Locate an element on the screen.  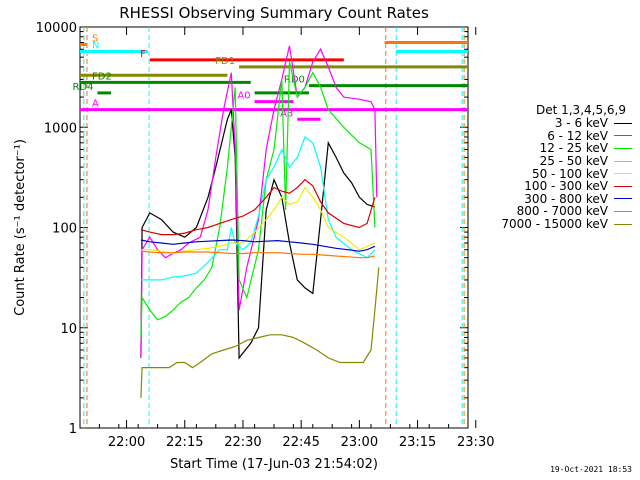
state-label: A0 is located at coordinates (243, 96).